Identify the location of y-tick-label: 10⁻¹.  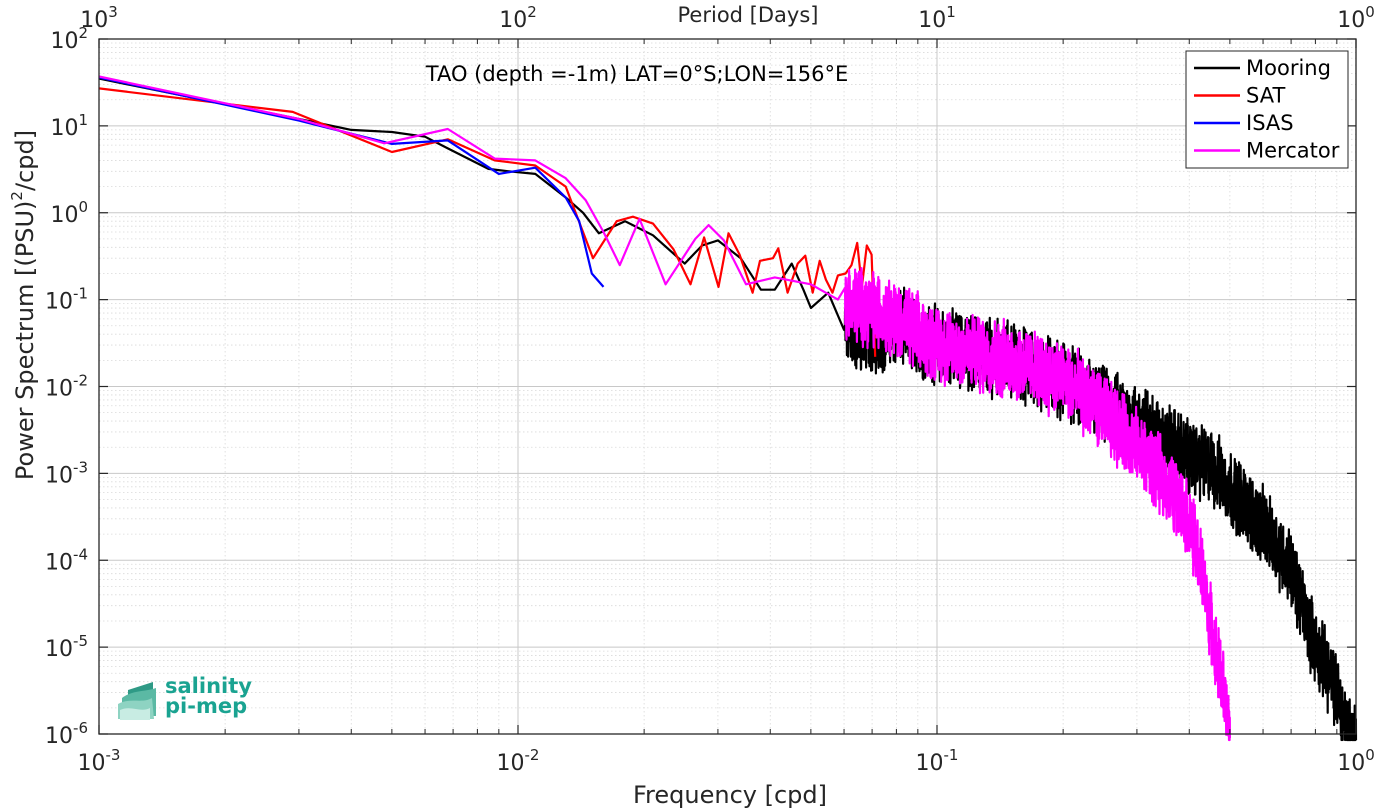
(66, 300).